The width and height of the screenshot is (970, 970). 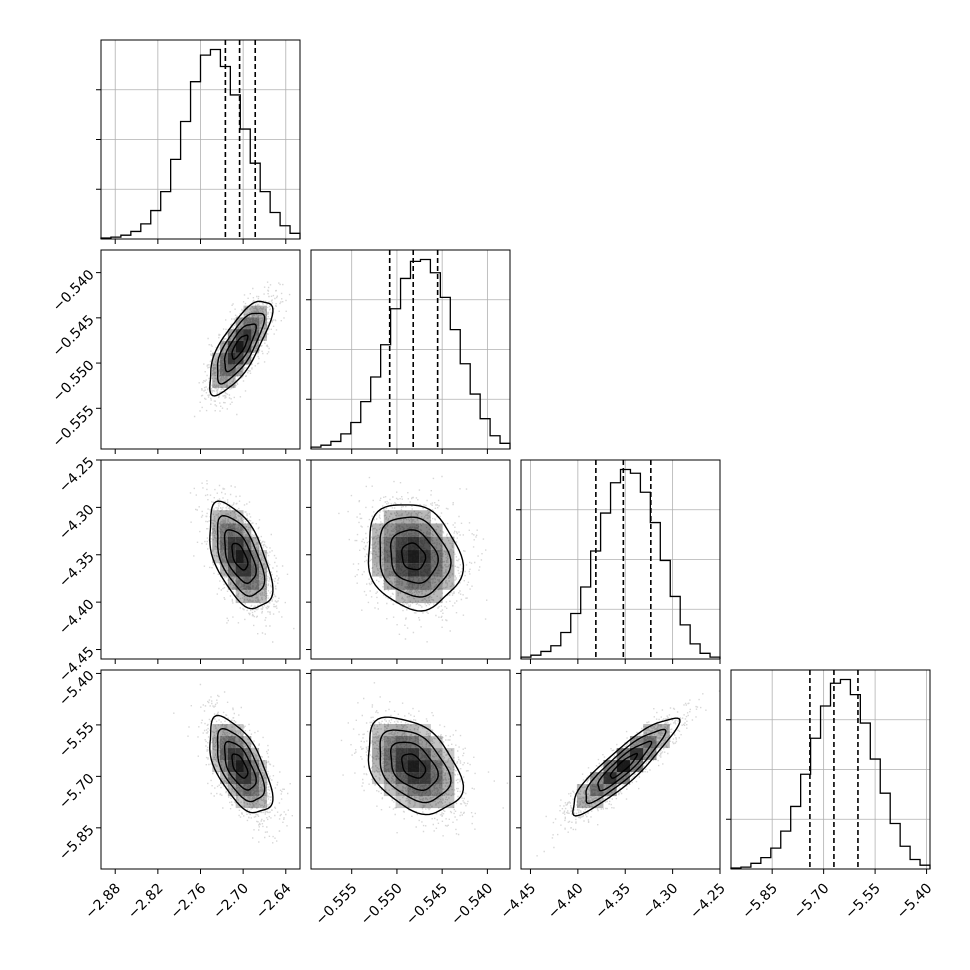 I want to click on x-tick-label: −4.30, so click(x=661, y=902).